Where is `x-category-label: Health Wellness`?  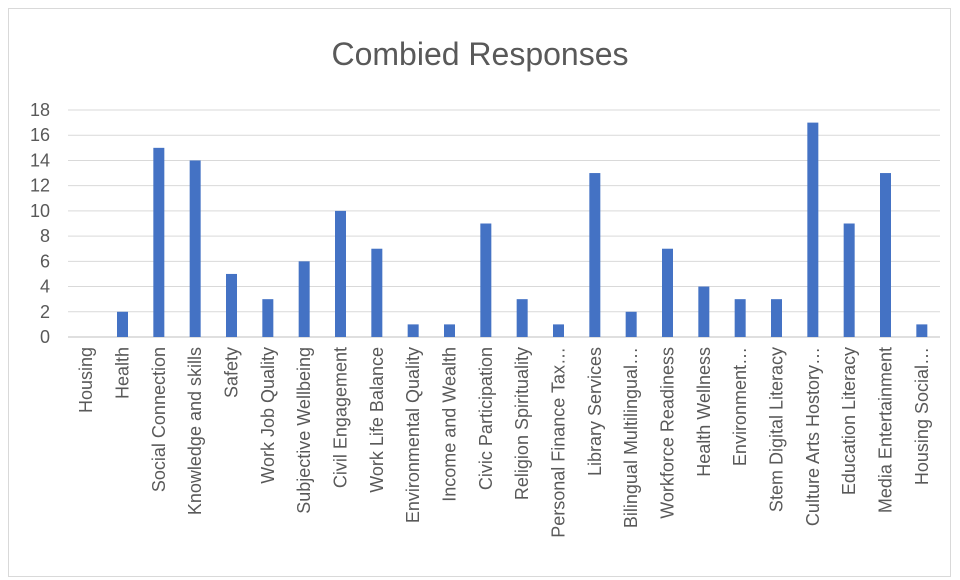
x-category-label: Health Wellness is located at coordinates (704, 412).